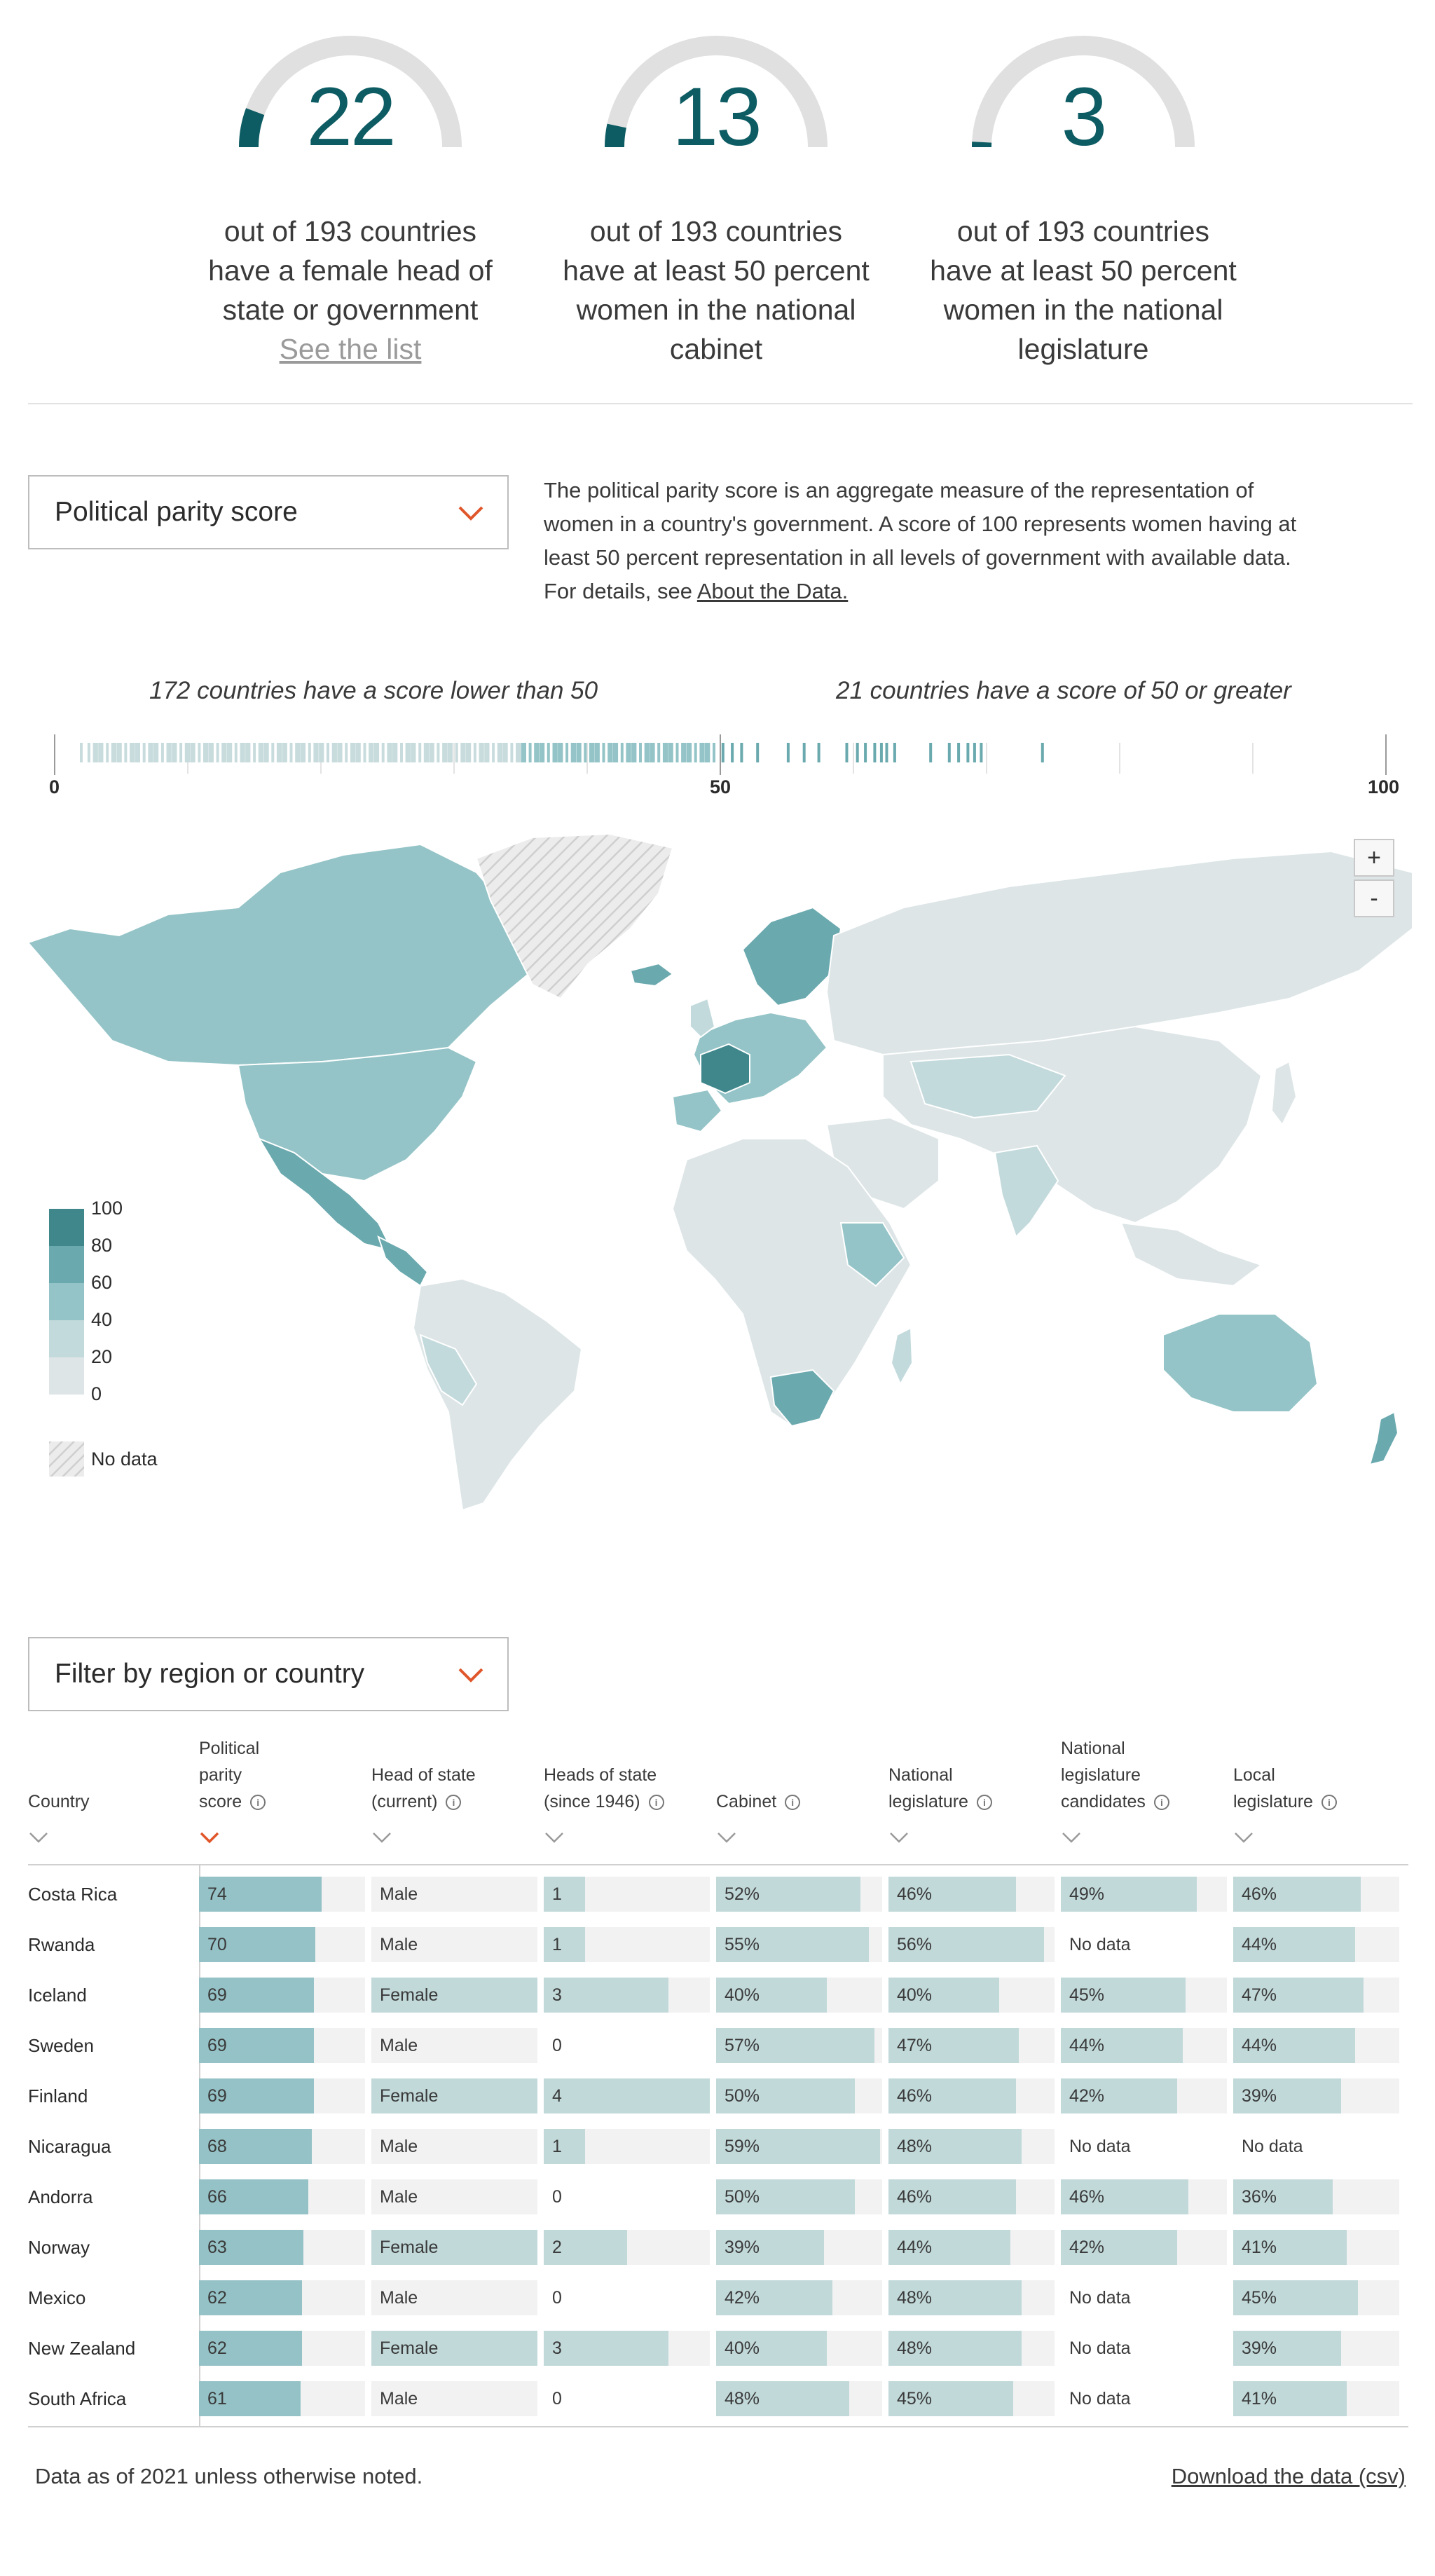  Describe the element at coordinates (73, 1895) in the screenshot. I see `country-name: Costa Rica` at that location.